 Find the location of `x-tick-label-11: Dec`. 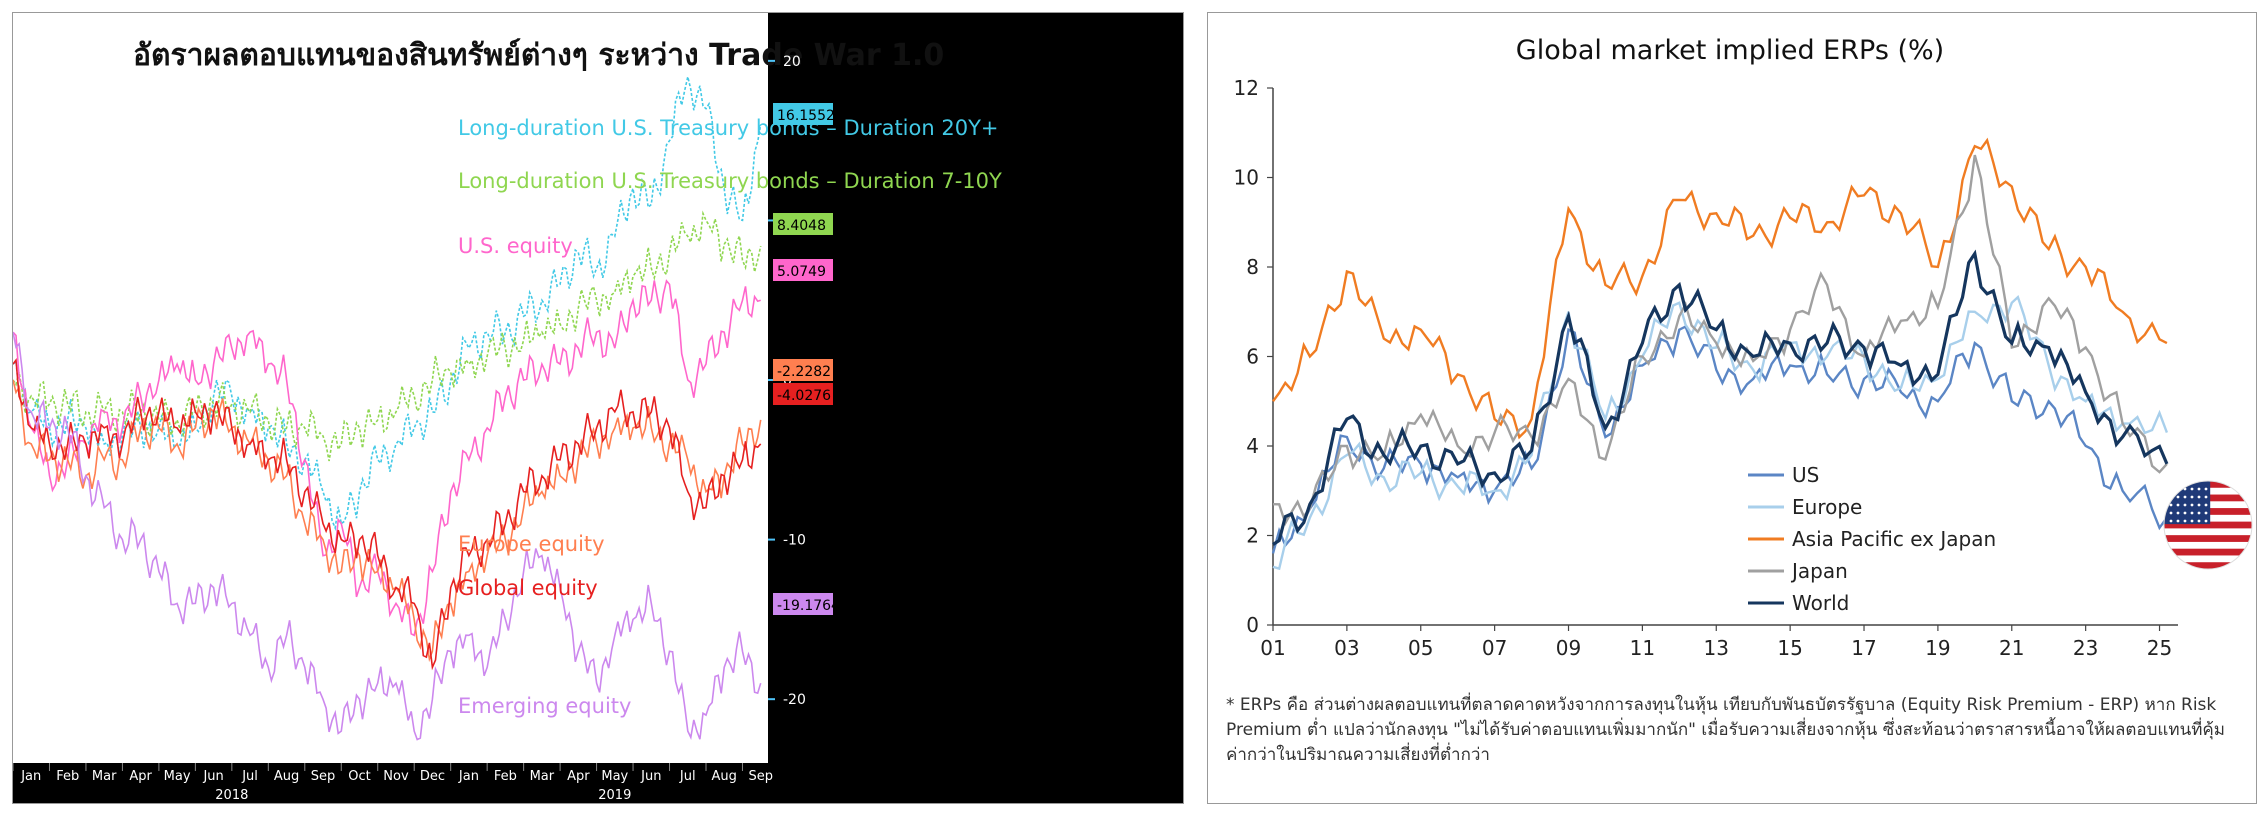

x-tick-label-11: Dec is located at coordinates (432, 776).